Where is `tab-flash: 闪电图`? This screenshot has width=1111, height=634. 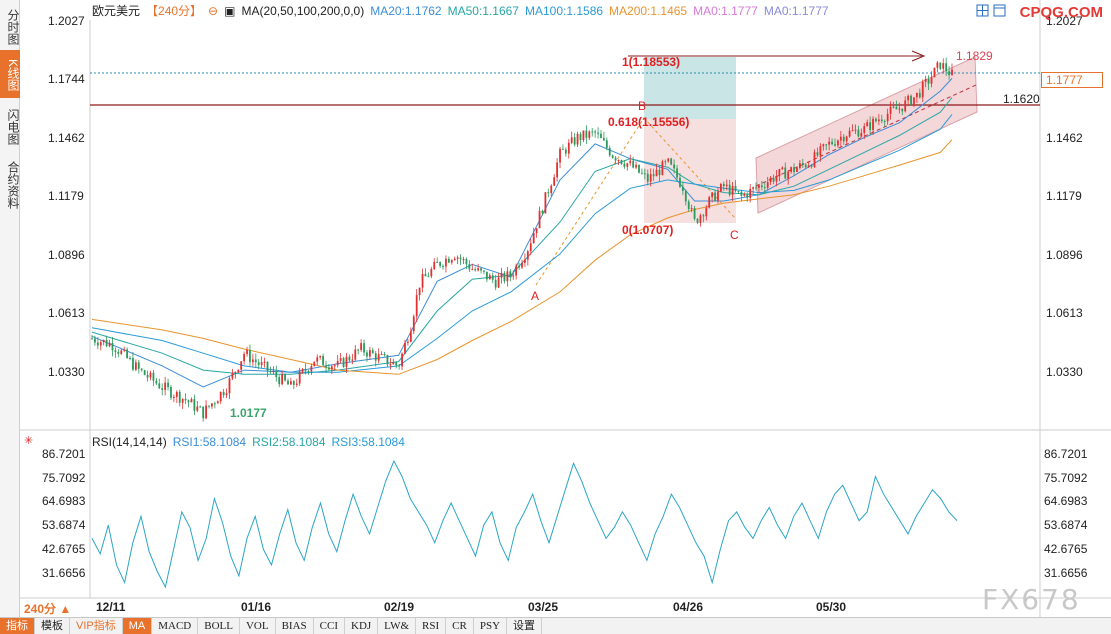 tab-flash: 闪电图 is located at coordinates (13, 126).